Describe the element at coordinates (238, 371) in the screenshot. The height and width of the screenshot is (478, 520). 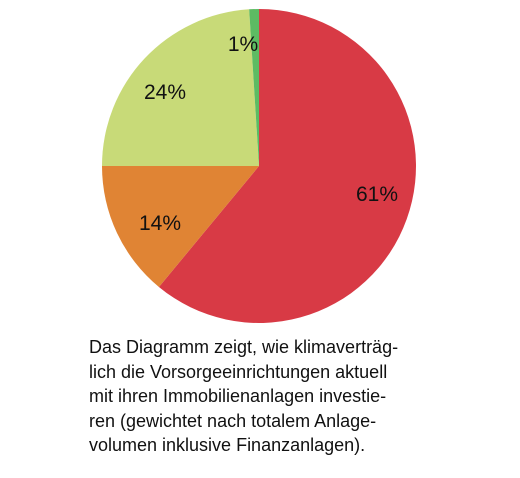
I see `caption-line-2: lich die Vorsorgeeinrichtungen aktuell` at that location.